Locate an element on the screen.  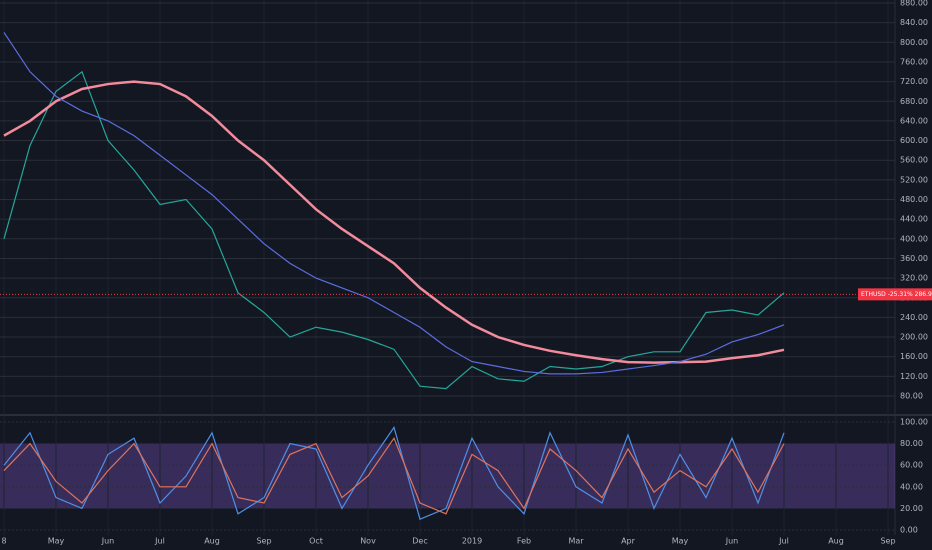
y-tick-label: 400.00 is located at coordinates (914, 238).